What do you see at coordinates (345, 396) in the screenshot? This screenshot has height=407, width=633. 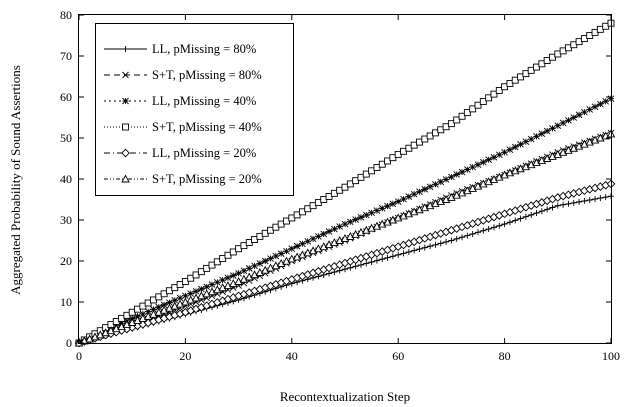 I see `x-axis-title: Recontextualization Step` at bounding box center [345, 396].